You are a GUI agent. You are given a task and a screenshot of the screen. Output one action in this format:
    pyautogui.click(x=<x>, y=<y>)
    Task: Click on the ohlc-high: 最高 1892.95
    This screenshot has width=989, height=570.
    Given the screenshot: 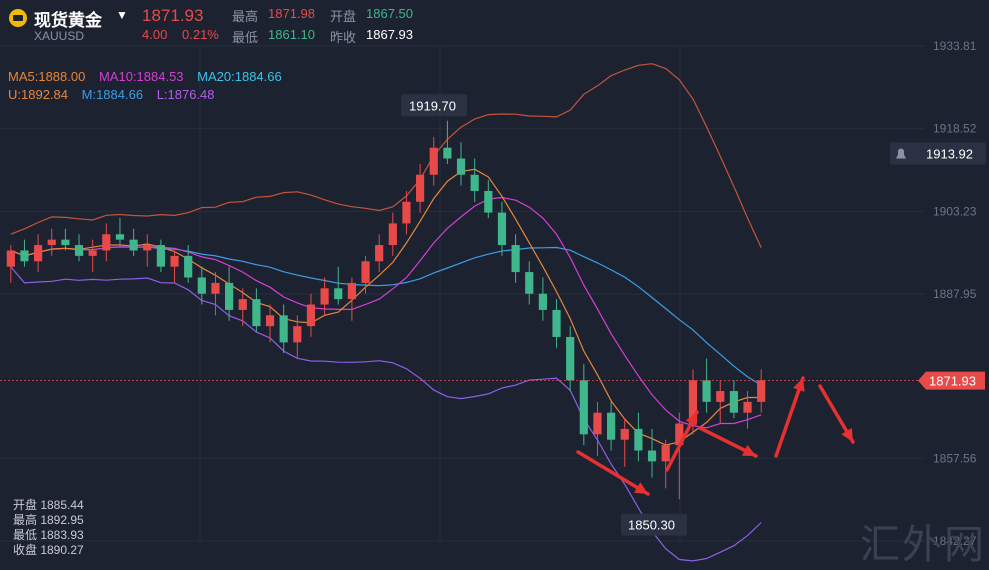 What is the action you would take?
    pyautogui.click(x=48, y=520)
    